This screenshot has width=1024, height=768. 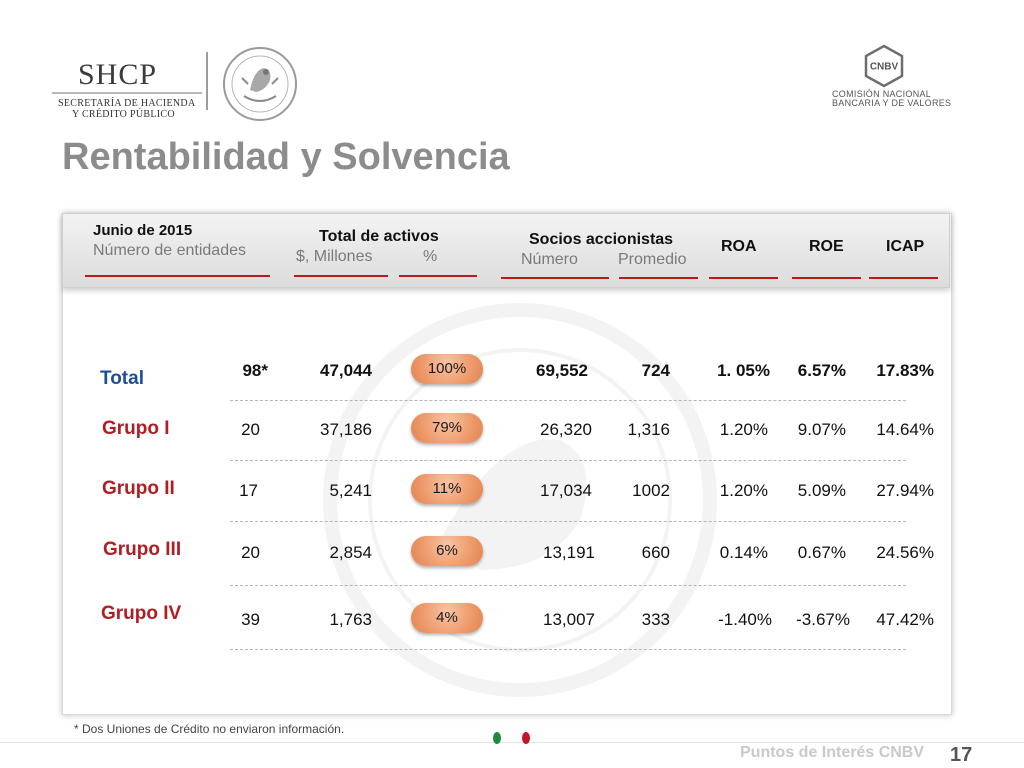 What do you see at coordinates (169, 250) in the screenshot?
I see `header-entities: Número de entidades` at bounding box center [169, 250].